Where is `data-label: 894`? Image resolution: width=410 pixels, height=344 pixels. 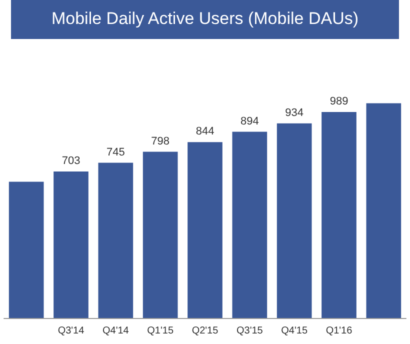 data-label: 894 is located at coordinates (249, 121).